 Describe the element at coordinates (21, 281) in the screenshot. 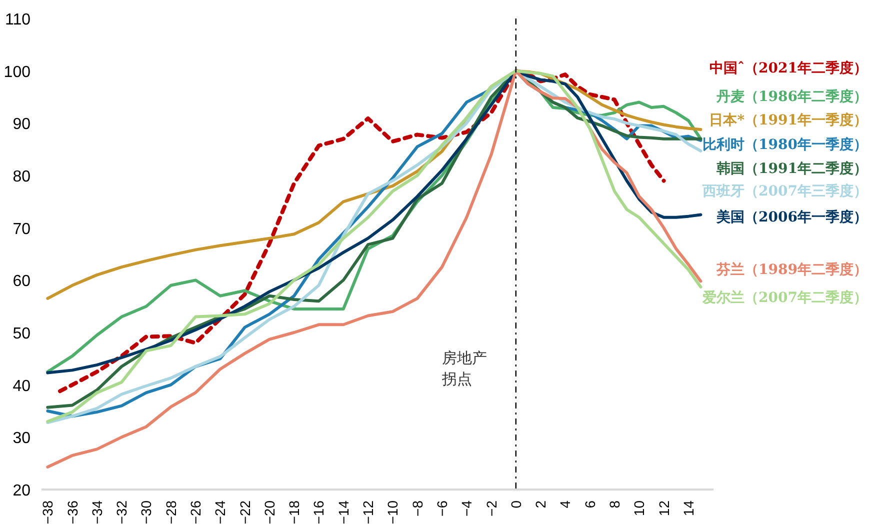

I see `y-tick-label: 60` at that location.